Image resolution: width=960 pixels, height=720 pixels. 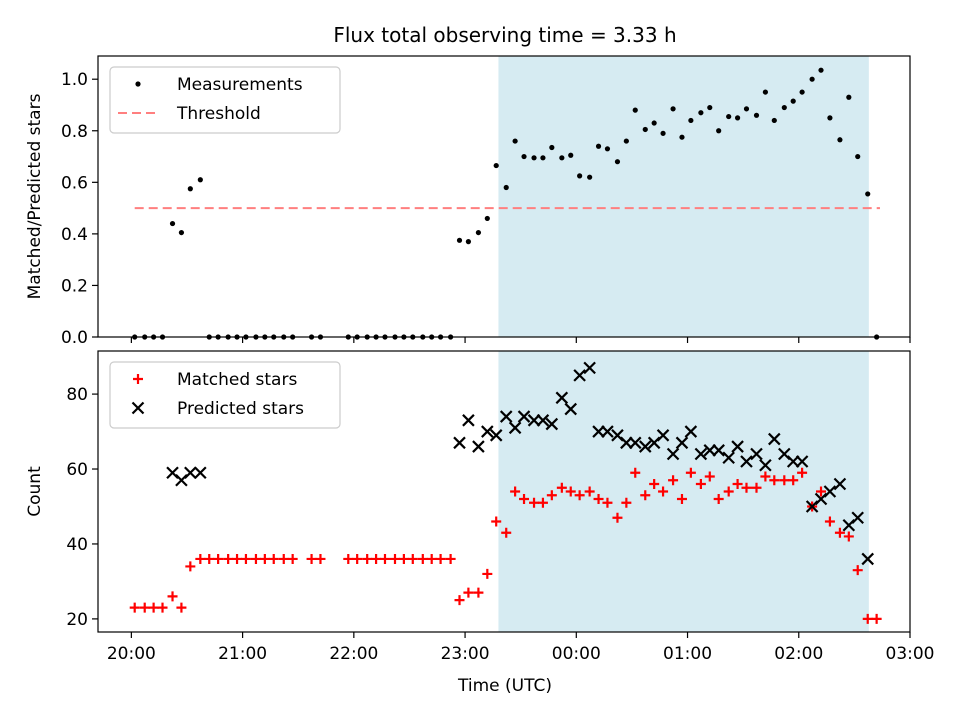 I want to click on ratio-y-tick-label: 0.6, so click(x=74, y=183).